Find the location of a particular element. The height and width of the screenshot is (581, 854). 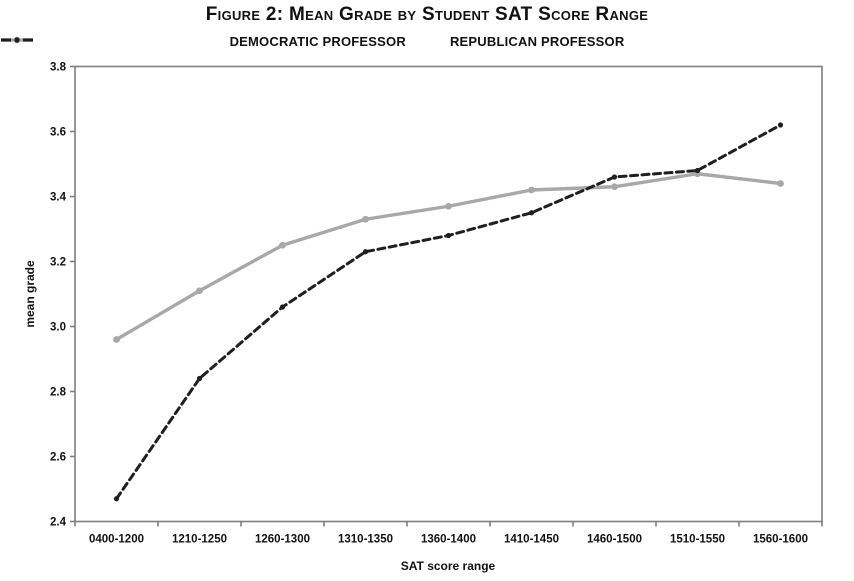

x-tick-label: 1260-1300 is located at coordinates (282, 540).